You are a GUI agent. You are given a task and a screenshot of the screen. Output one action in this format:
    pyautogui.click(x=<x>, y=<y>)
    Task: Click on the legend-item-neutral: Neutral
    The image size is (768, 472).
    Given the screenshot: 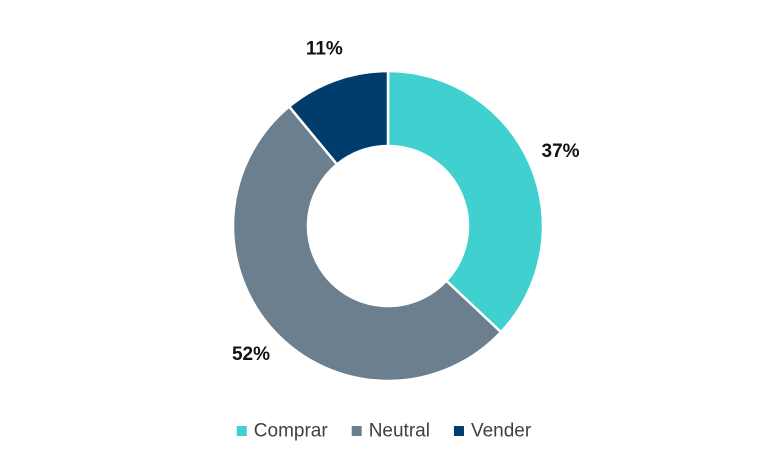 What is the action you would take?
    pyautogui.click(x=390, y=431)
    